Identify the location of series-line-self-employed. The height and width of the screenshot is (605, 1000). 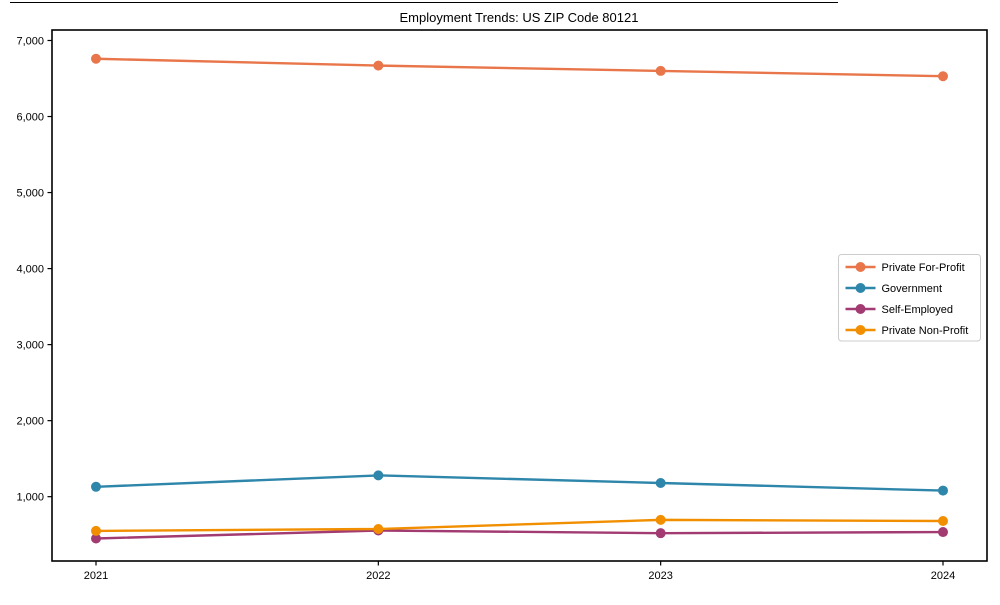
(519, 534).